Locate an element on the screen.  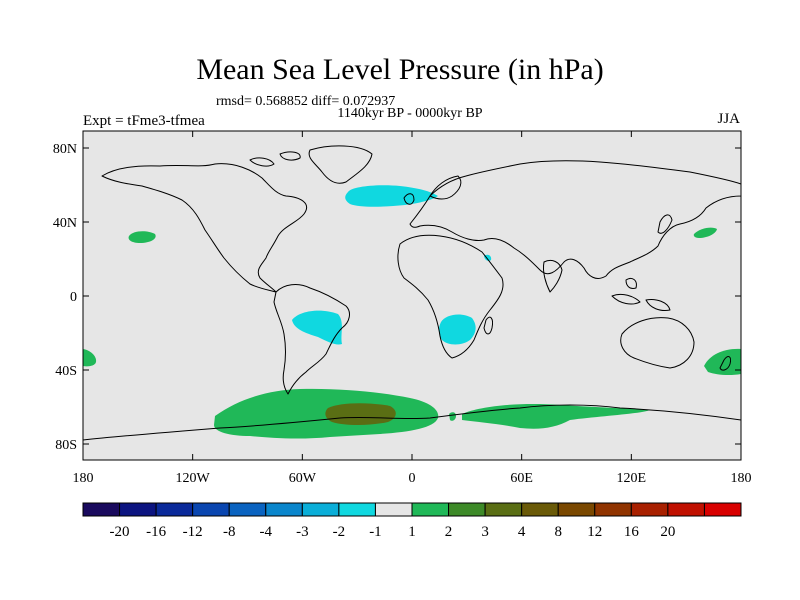
colorbar-label: 3 is located at coordinates (485, 532).